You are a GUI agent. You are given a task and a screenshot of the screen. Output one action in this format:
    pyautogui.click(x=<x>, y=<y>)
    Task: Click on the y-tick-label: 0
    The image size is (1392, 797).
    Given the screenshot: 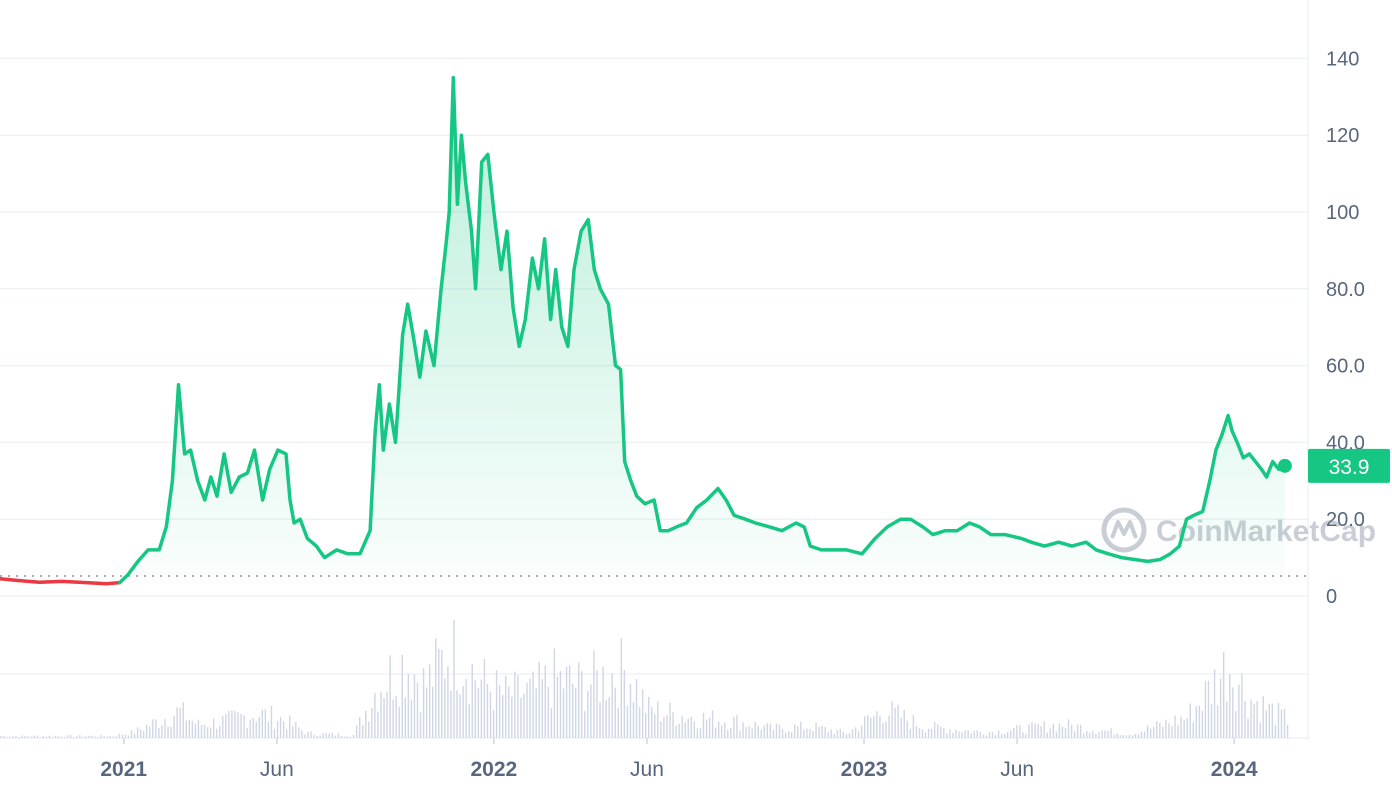 What is the action you would take?
    pyautogui.click(x=1331, y=597)
    